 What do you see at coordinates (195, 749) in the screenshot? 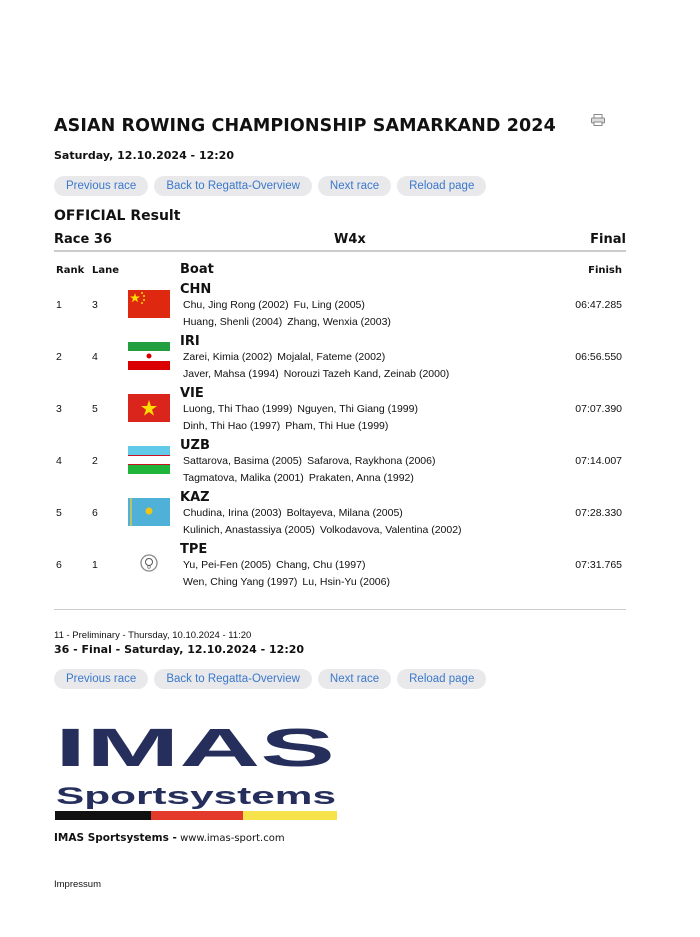
I see `logo-text-top: IMAS` at bounding box center [195, 749].